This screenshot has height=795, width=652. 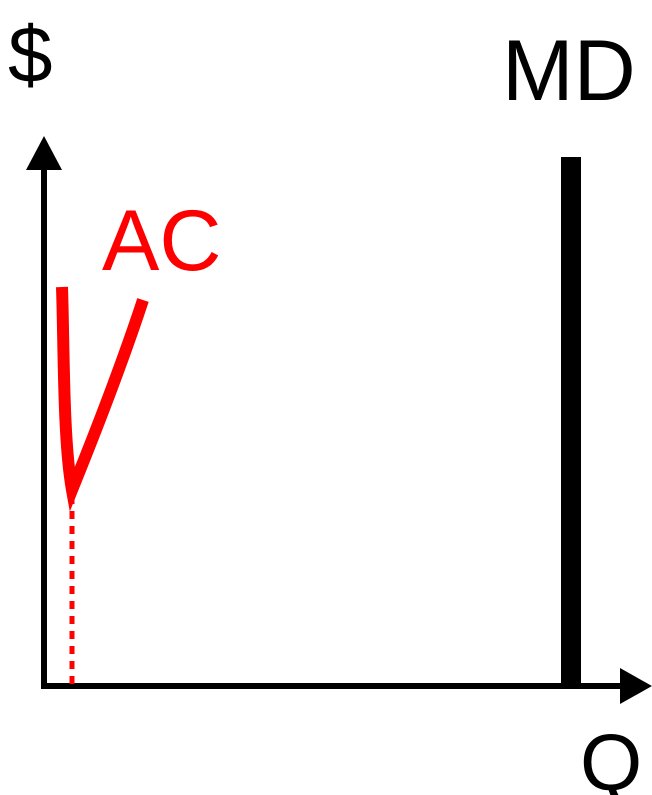 What do you see at coordinates (571, 423) in the screenshot?
I see `market-demand-line` at bounding box center [571, 423].